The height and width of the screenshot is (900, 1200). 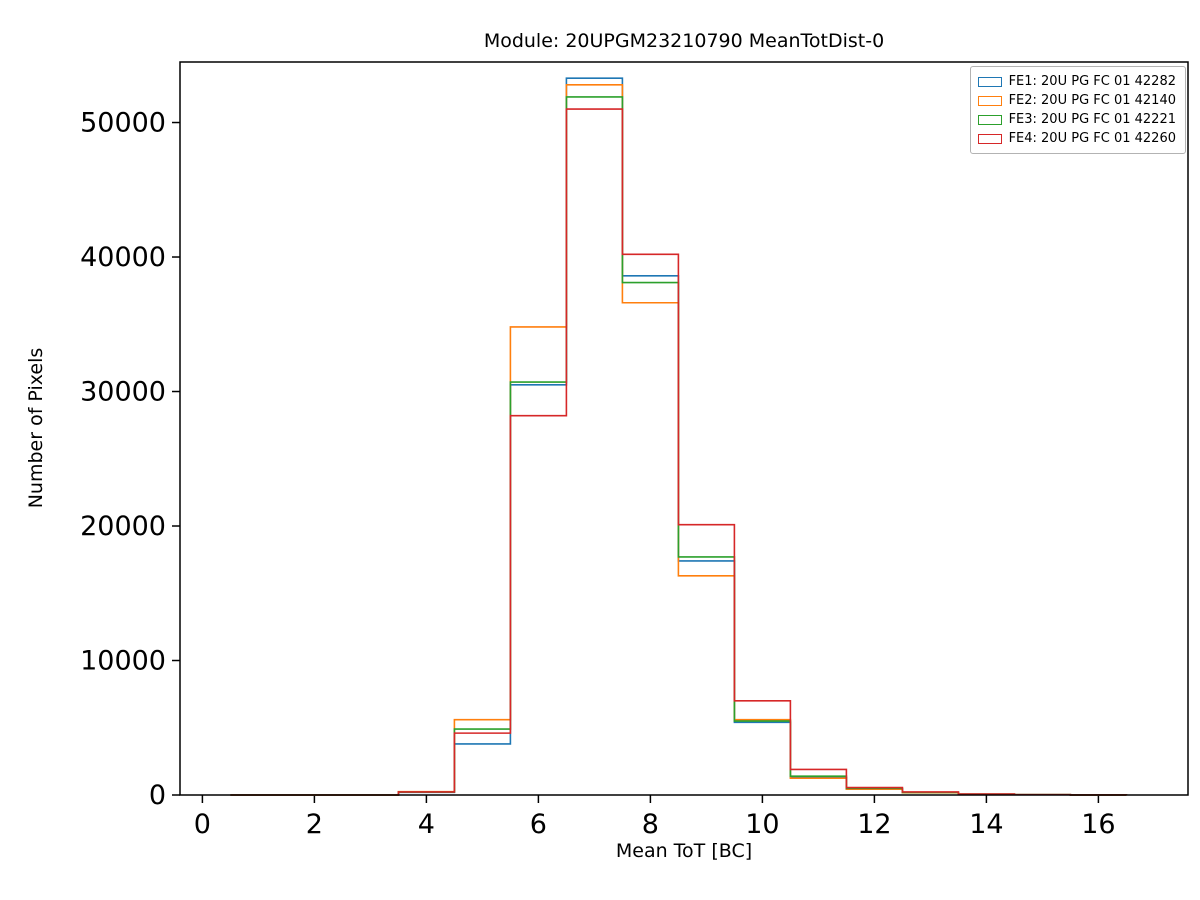 I want to click on y-tick-label: 10000, so click(x=123, y=661).